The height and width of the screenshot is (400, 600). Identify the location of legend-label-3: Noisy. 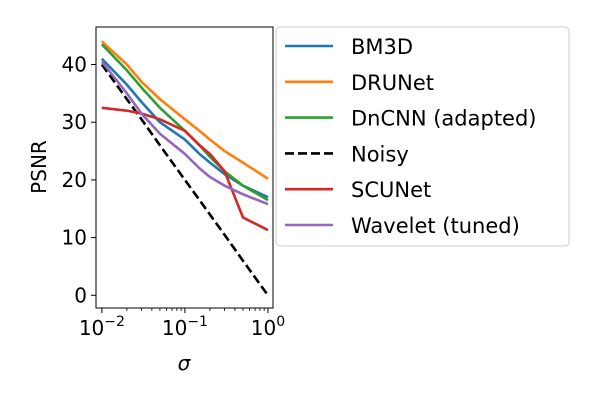
(380, 154).